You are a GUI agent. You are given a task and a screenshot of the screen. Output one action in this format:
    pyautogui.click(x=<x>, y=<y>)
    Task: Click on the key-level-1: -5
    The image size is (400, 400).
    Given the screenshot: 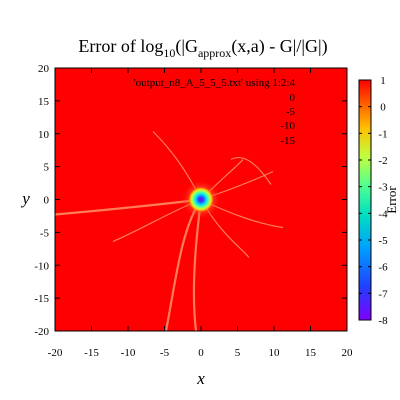 What is the action you would take?
    pyautogui.click(x=291, y=112)
    